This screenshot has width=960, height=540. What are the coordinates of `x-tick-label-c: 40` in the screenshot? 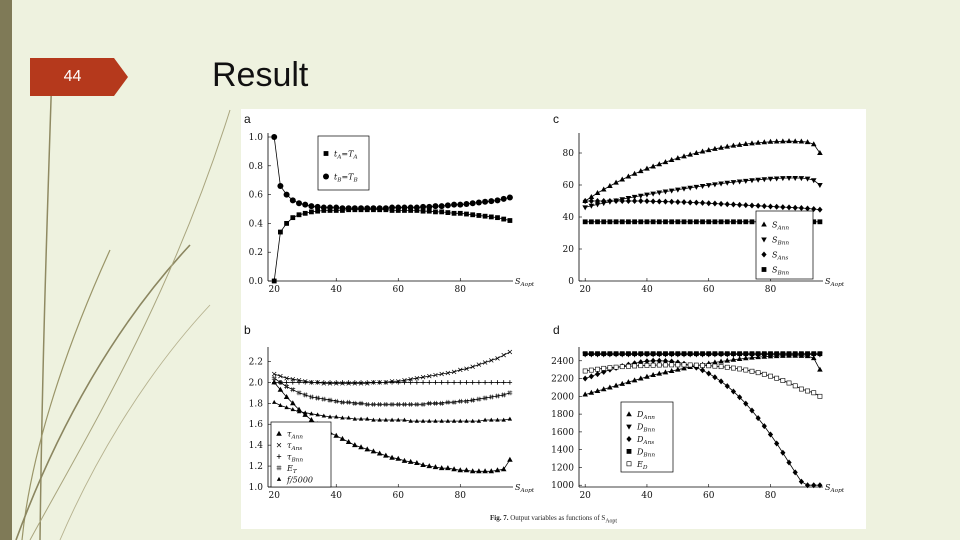 It's located at (647, 290).